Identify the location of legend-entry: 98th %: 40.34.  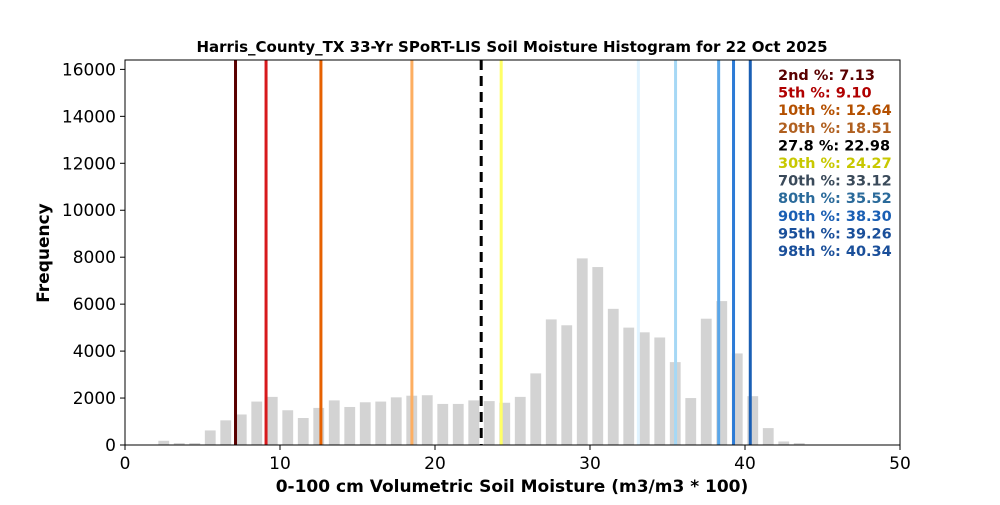
(835, 252).